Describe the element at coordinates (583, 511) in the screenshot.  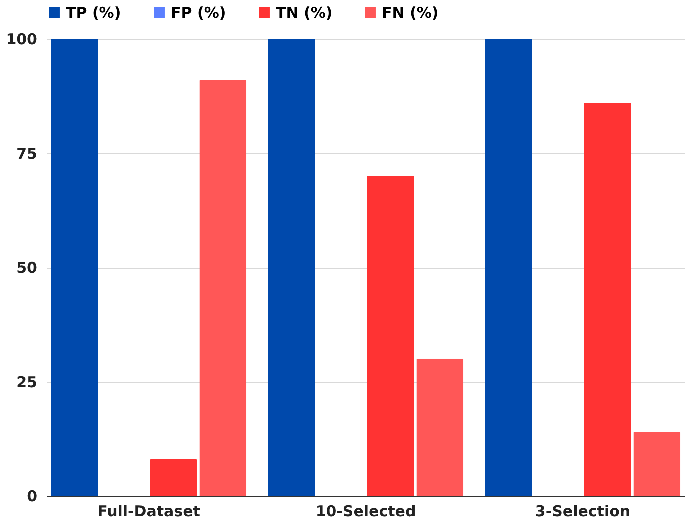
I see `x-tick-label: 3-Selection` at that location.